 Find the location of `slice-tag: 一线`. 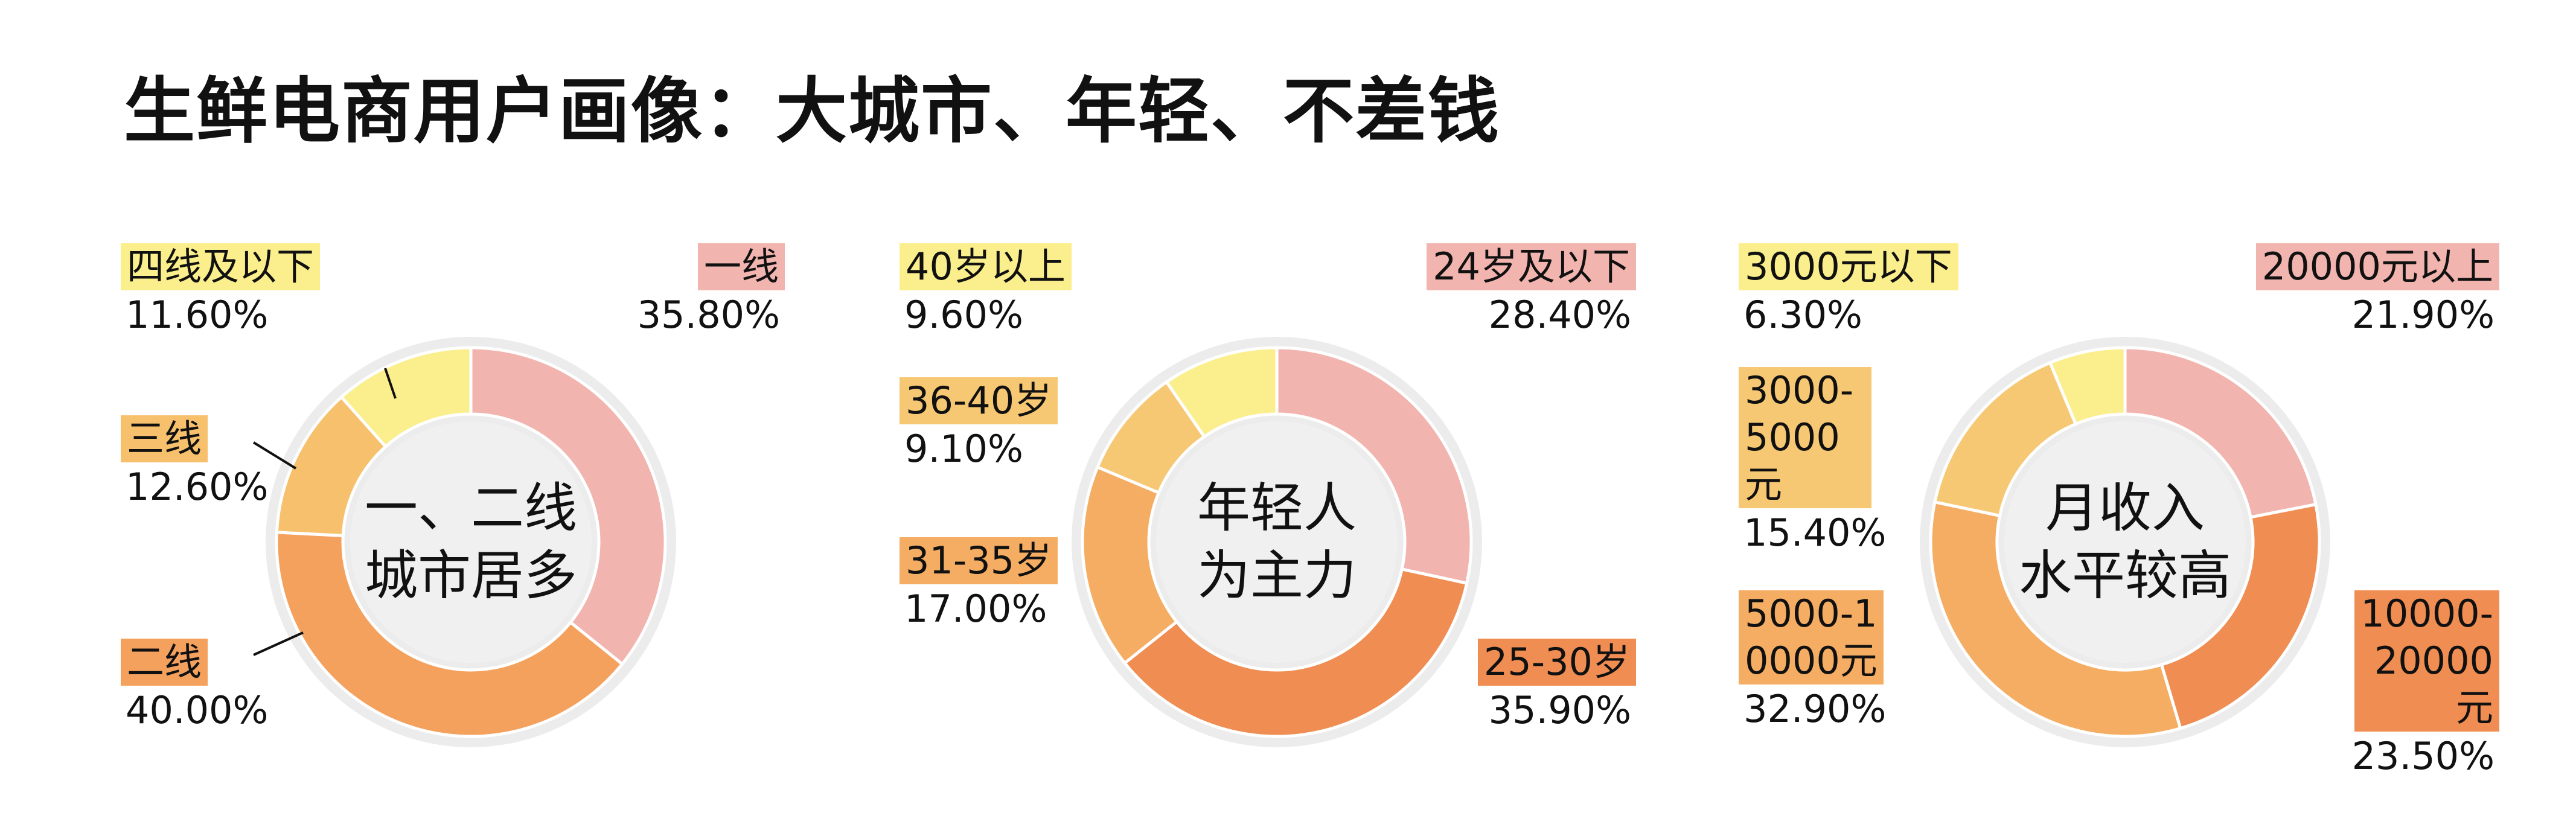

slice-tag: 一线 is located at coordinates (741, 266).